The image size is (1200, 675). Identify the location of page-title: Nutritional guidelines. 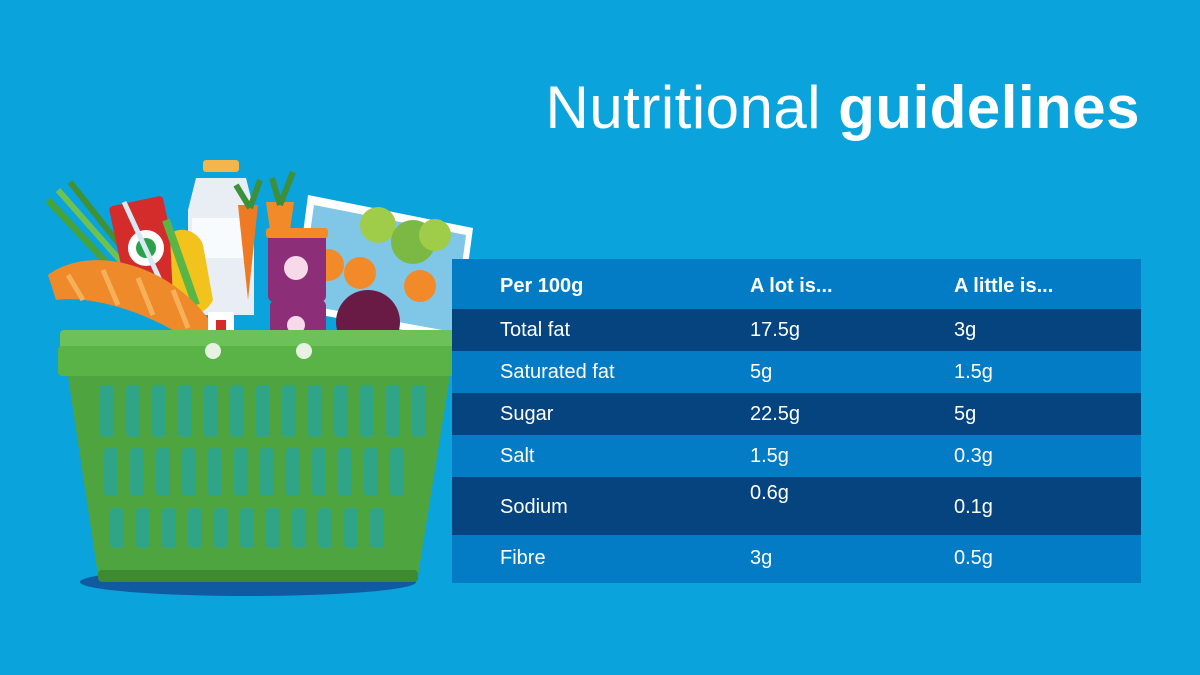
(842, 108).